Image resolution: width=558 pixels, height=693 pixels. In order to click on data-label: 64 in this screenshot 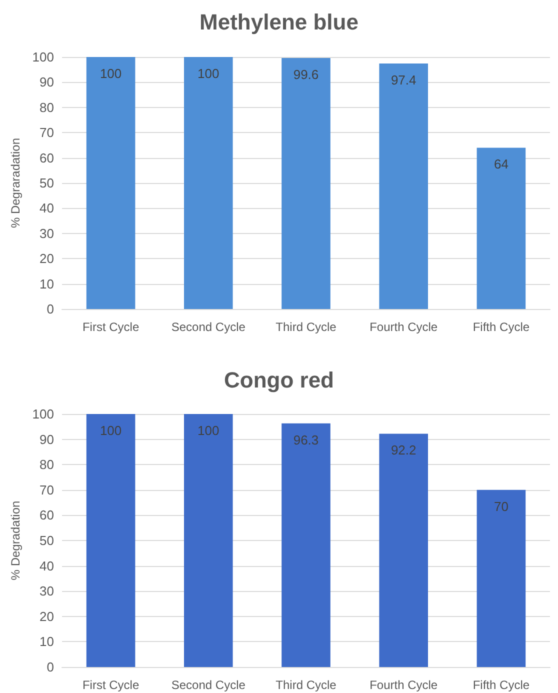, I will do `click(501, 164)`.